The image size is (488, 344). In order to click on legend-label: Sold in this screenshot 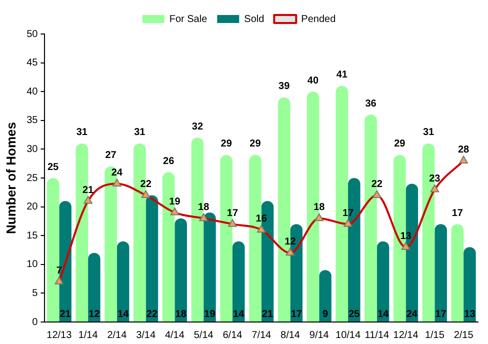, I will do `click(254, 19)`.